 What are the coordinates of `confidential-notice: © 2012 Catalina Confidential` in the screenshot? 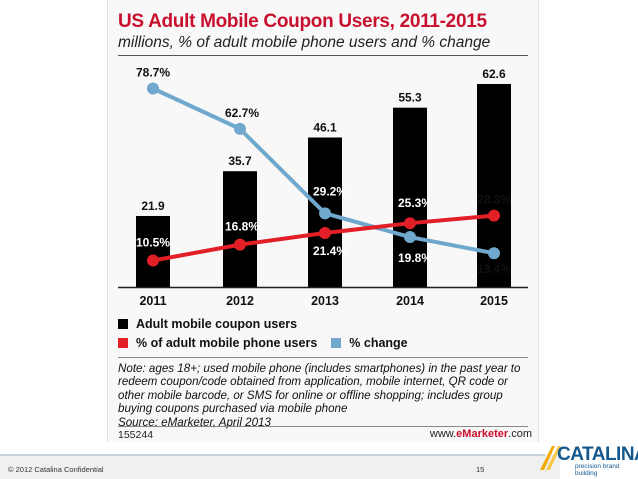 It's located at (56, 469).